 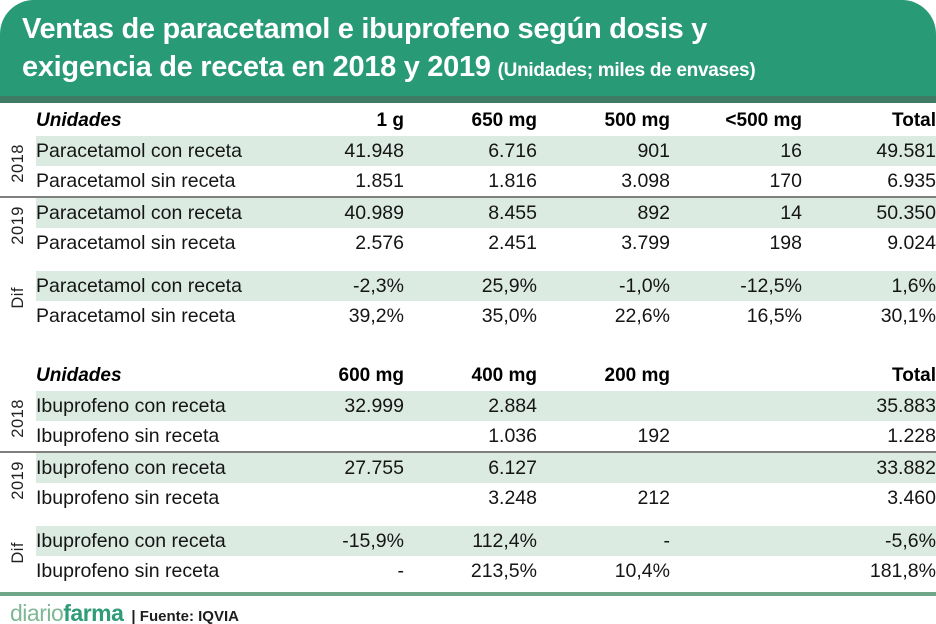 I want to click on cell-value: 1.228, so click(x=911, y=435).